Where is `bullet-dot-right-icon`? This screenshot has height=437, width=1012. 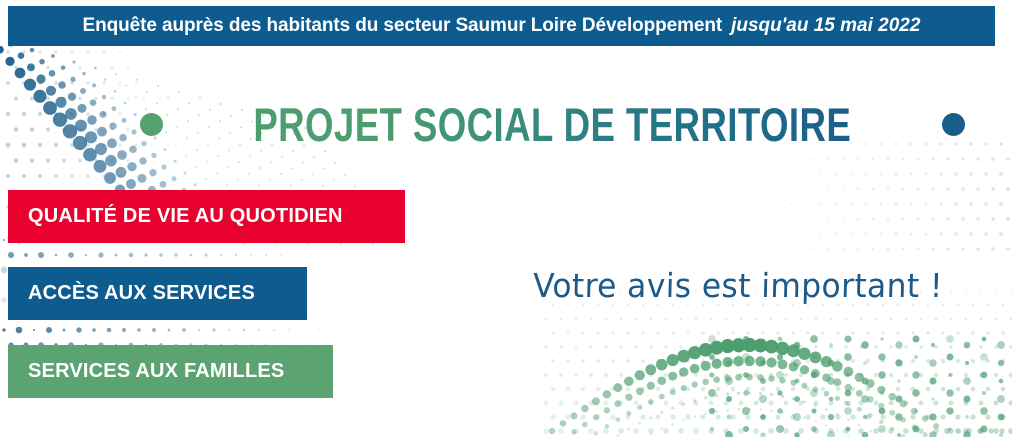 bullet-dot-right-icon is located at coordinates (953, 124).